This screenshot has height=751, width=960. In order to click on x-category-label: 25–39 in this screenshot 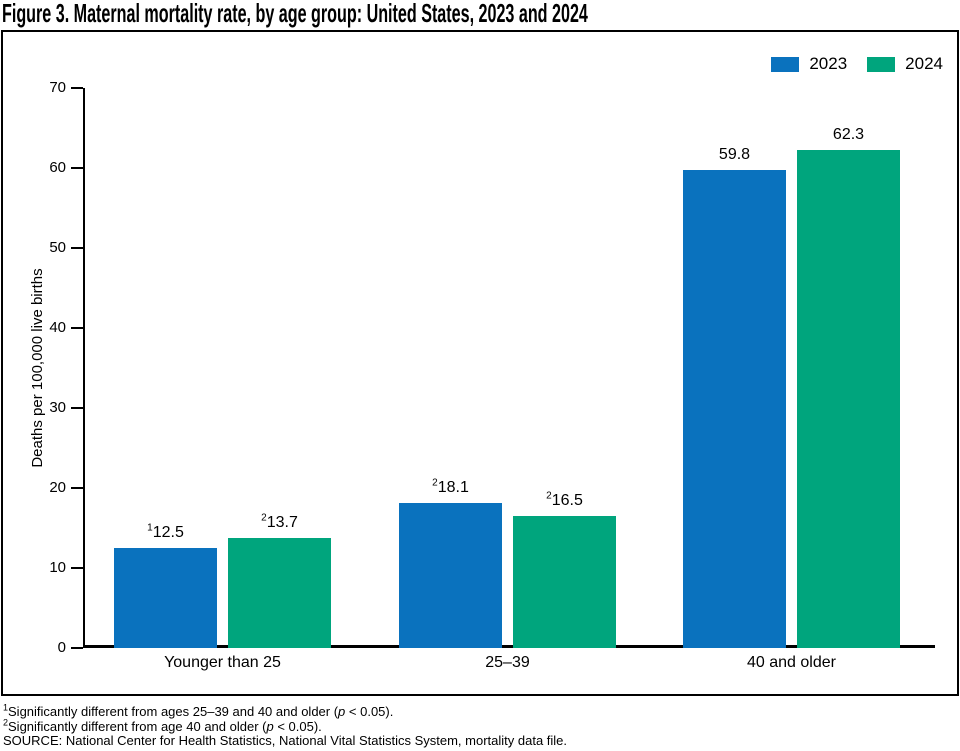, I will do `click(507, 662)`.